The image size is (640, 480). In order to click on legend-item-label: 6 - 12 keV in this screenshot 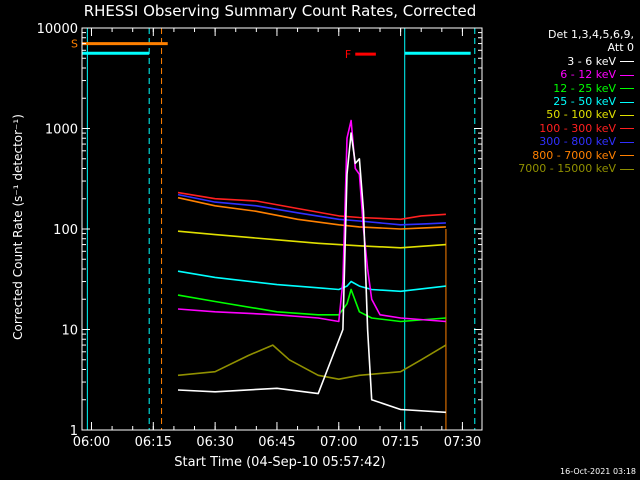, I will do `click(588, 75)`.